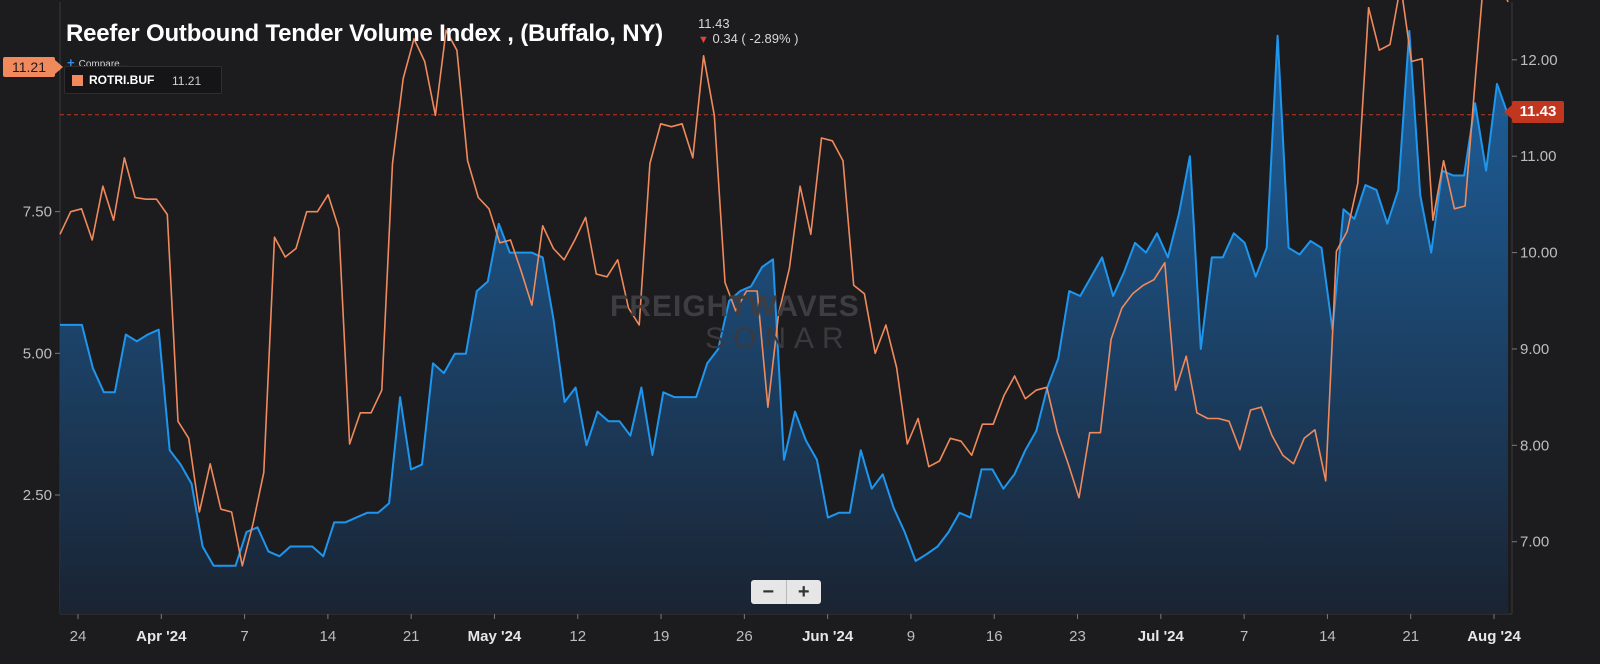 The height and width of the screenshot is (664, 1600). Describe the element at coordinates (1538, 156) in the screenshot. I see `right-tick-label: 11.00` at that location.